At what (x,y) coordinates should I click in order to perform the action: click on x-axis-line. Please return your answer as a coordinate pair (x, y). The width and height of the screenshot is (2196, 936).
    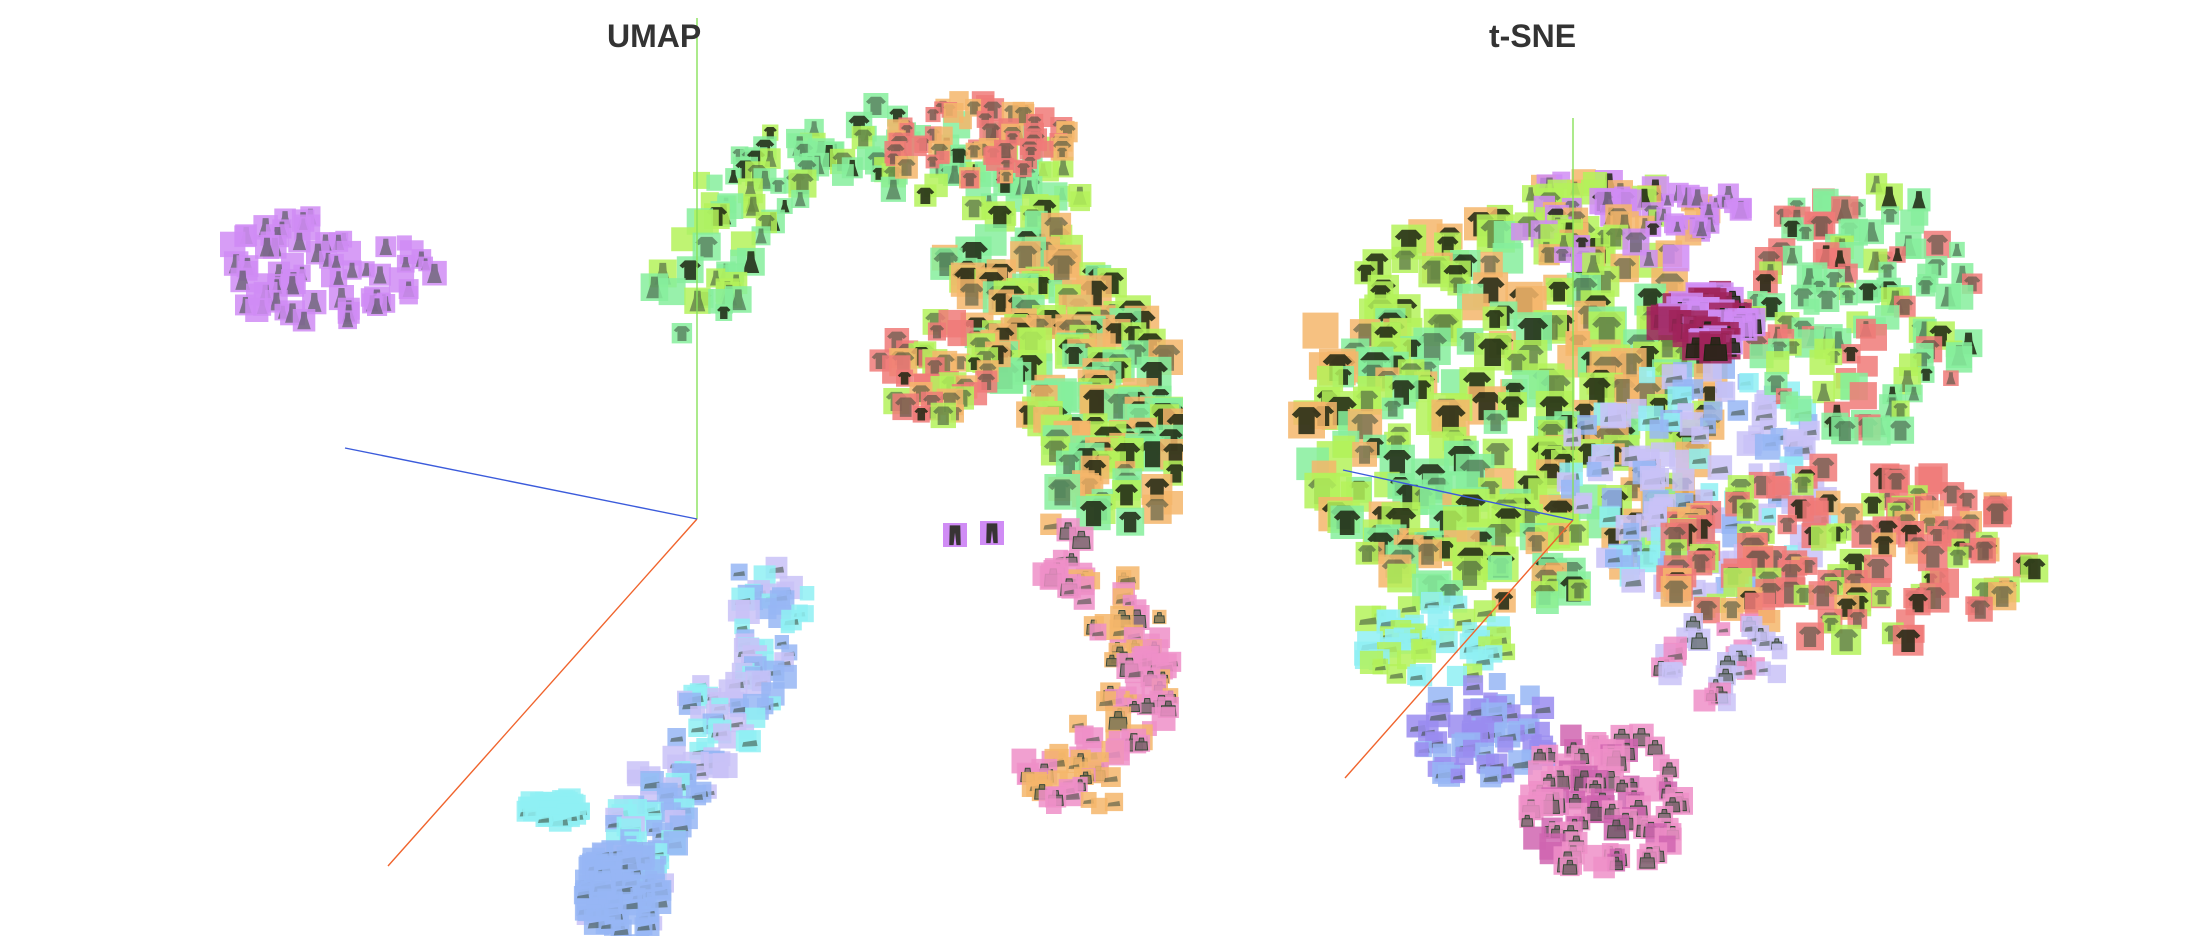
    Looking at the image, I should click on (1459, 649).